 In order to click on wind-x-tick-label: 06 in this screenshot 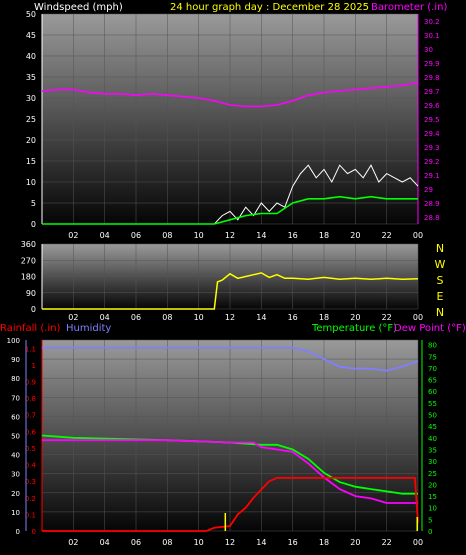, I will do `click(136, 235)`.